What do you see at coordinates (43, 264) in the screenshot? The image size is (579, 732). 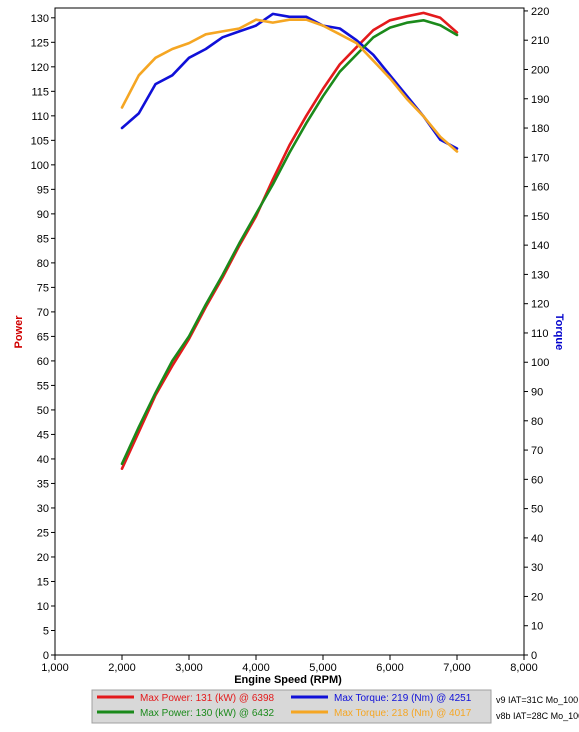 I see `y-left-tick-label: 80` at bounding box center [43, 264].